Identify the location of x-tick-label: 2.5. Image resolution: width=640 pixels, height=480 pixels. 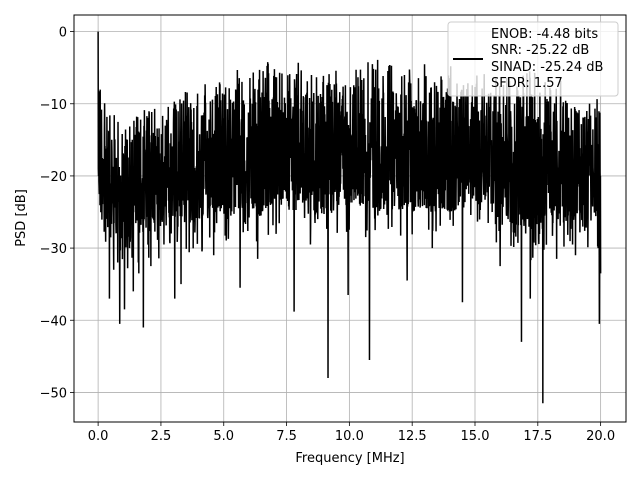
(161, 436).